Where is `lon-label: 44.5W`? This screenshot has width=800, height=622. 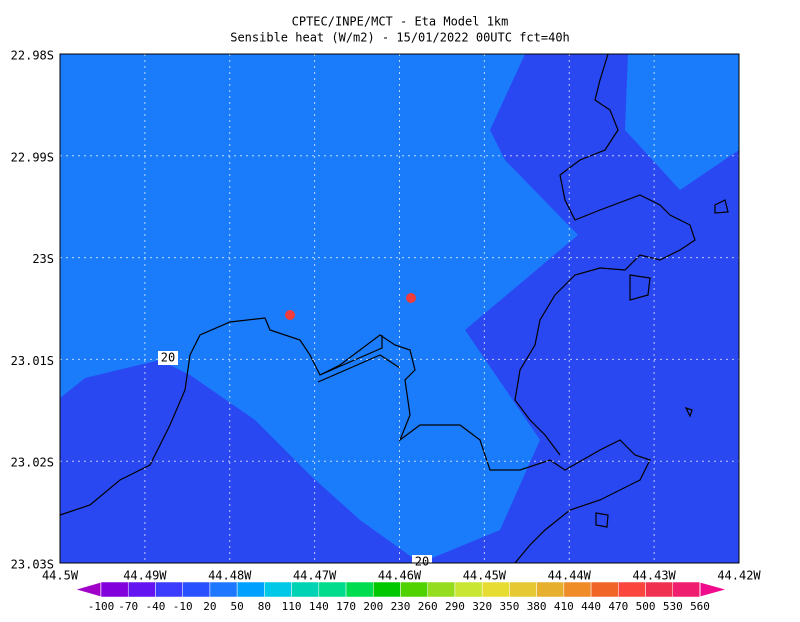 lon-label: 44.5W is located at coordinates (60, 576).